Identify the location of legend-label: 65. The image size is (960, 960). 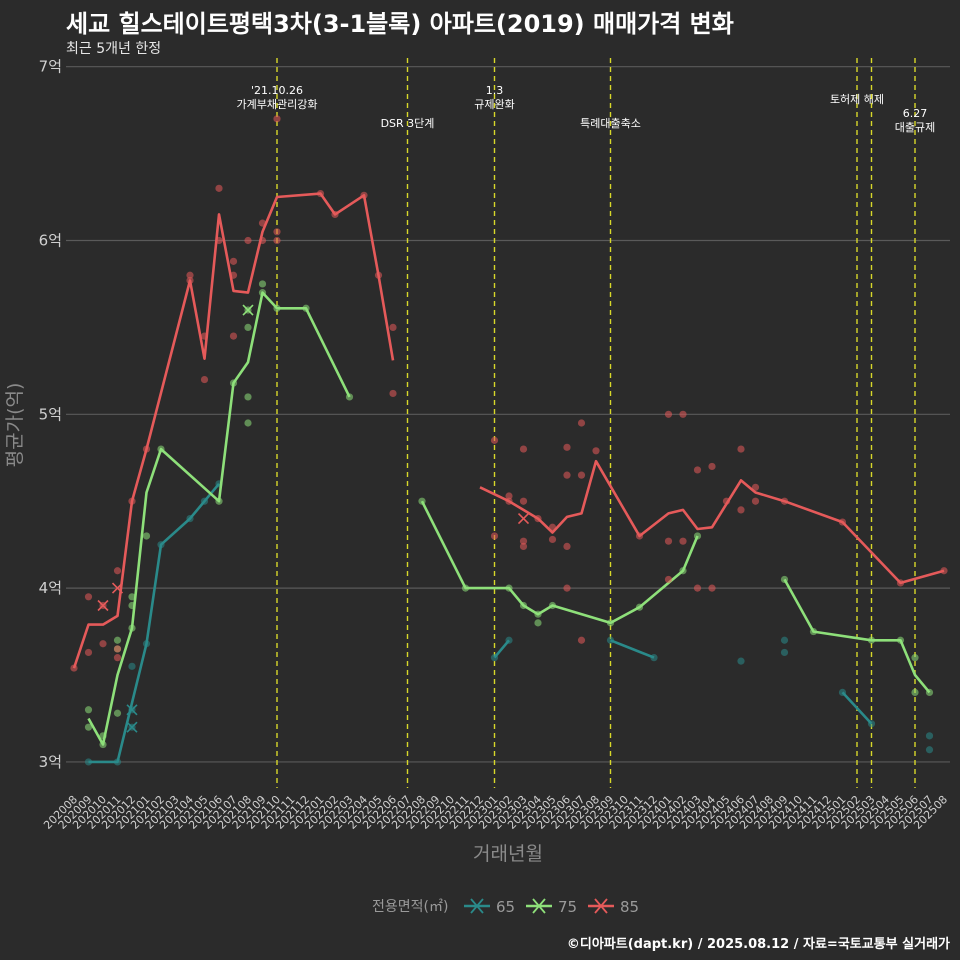
(505, 907).